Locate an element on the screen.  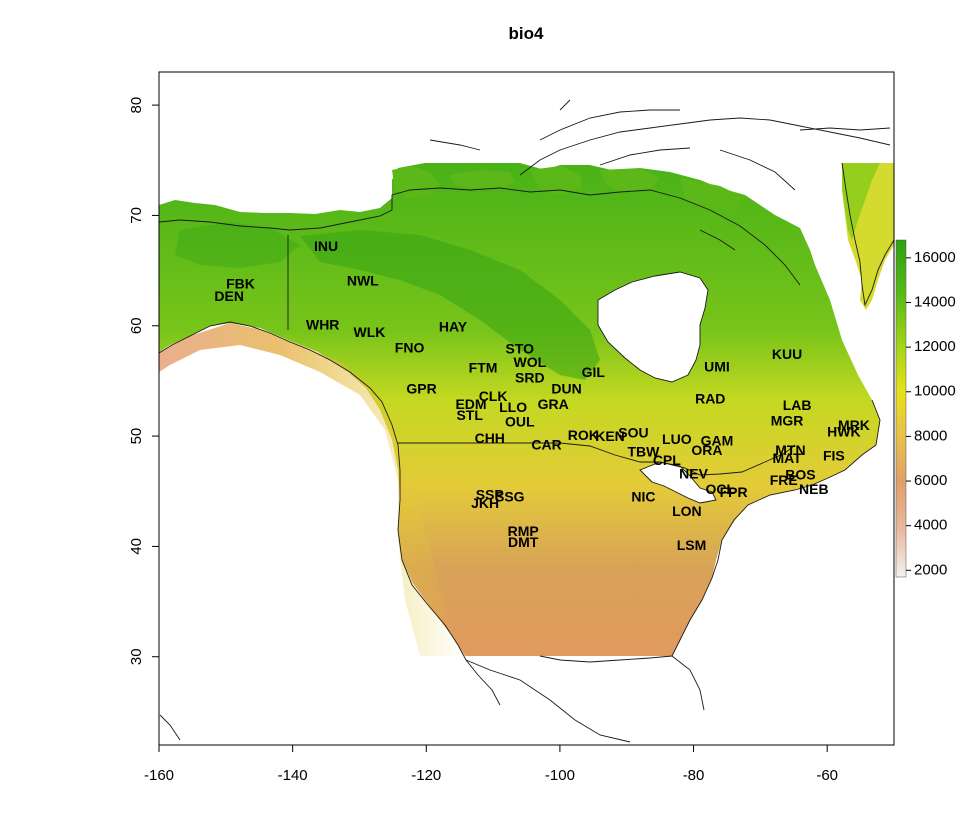
great-lakes-outline is located at coordinates (678, 482).